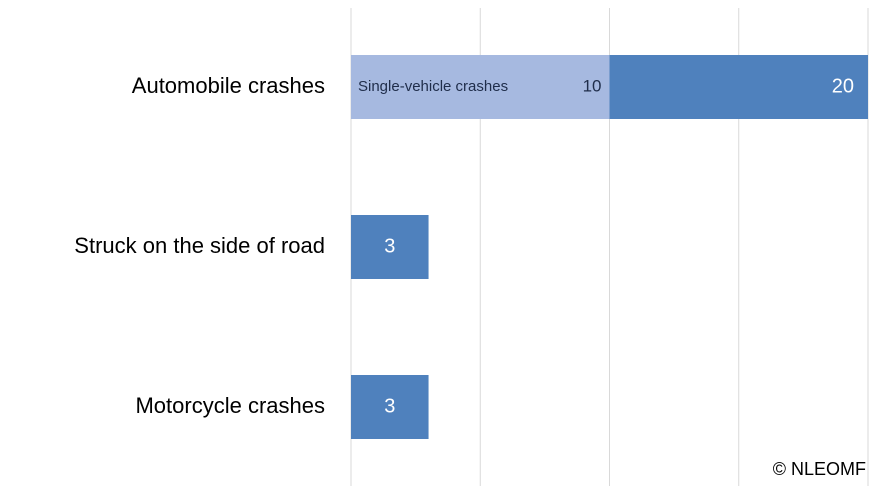  What do you see at coordinates (433, 86) in the screenshot?
I see `highlight-label: Single-vehicle crashes` at bounding box center [433, 86].